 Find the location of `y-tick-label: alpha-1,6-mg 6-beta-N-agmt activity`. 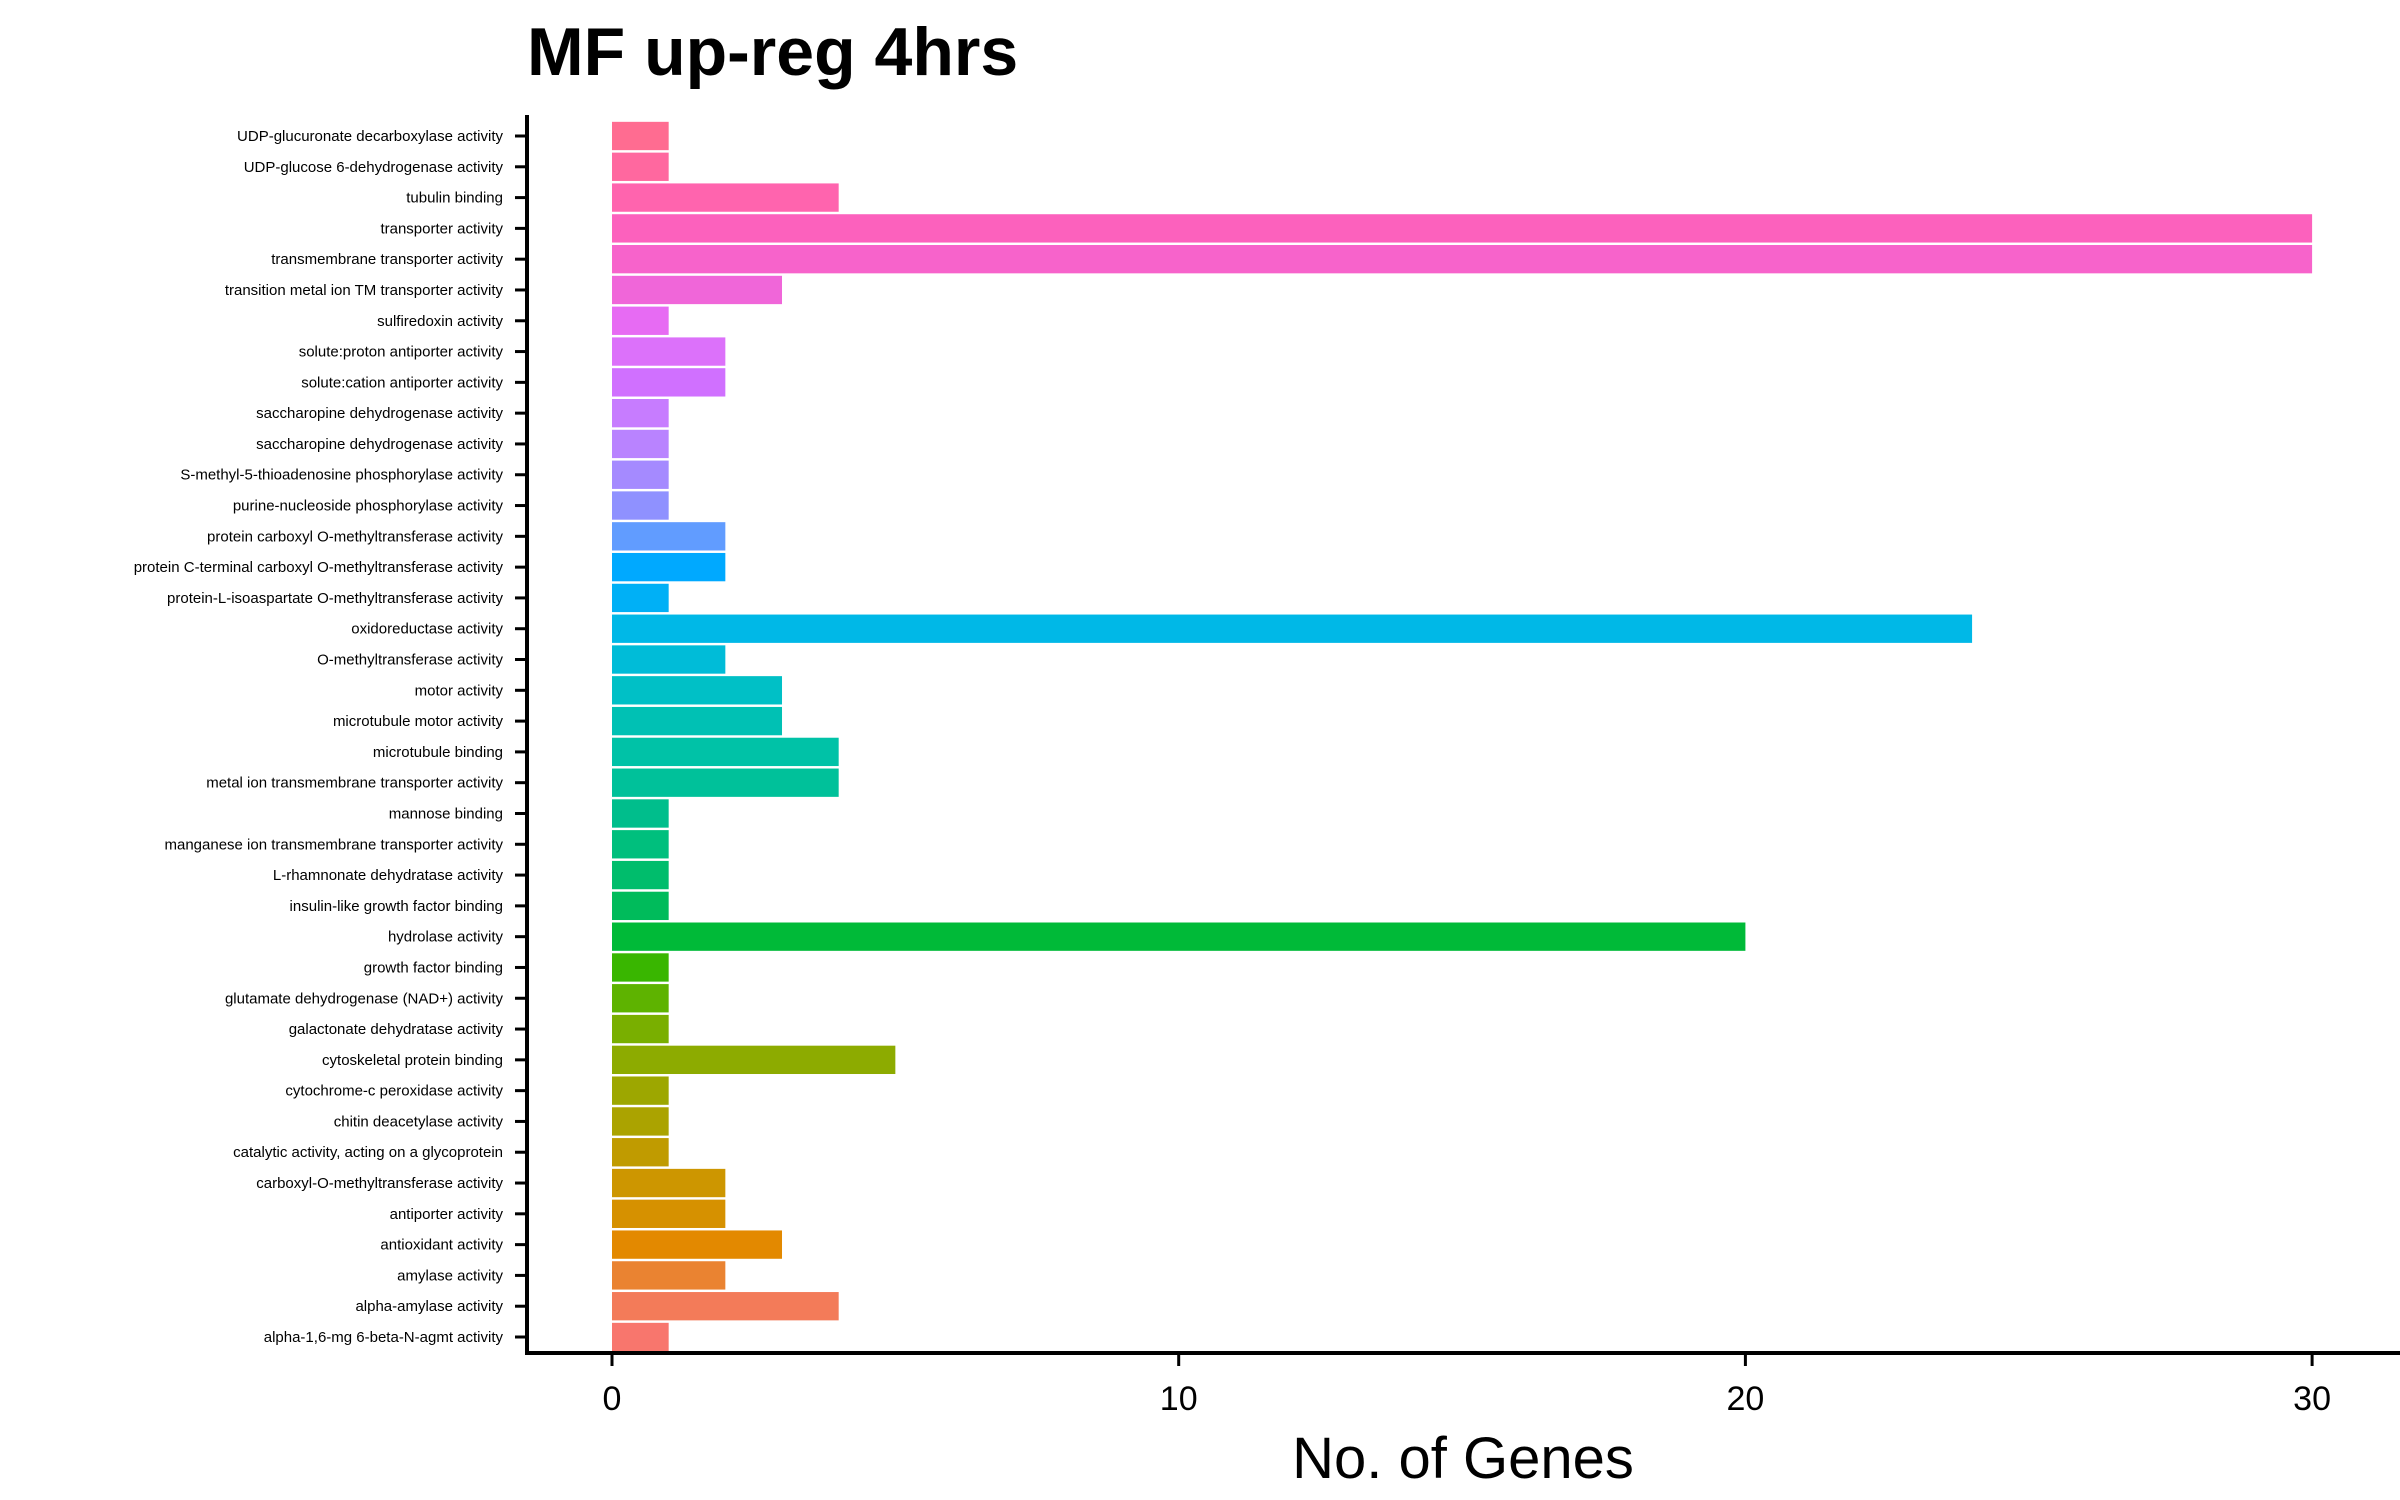

y-tick-label: alpha-1,6-mg 6-beta-N-agmt activity is located at coordinates (384, 1337).